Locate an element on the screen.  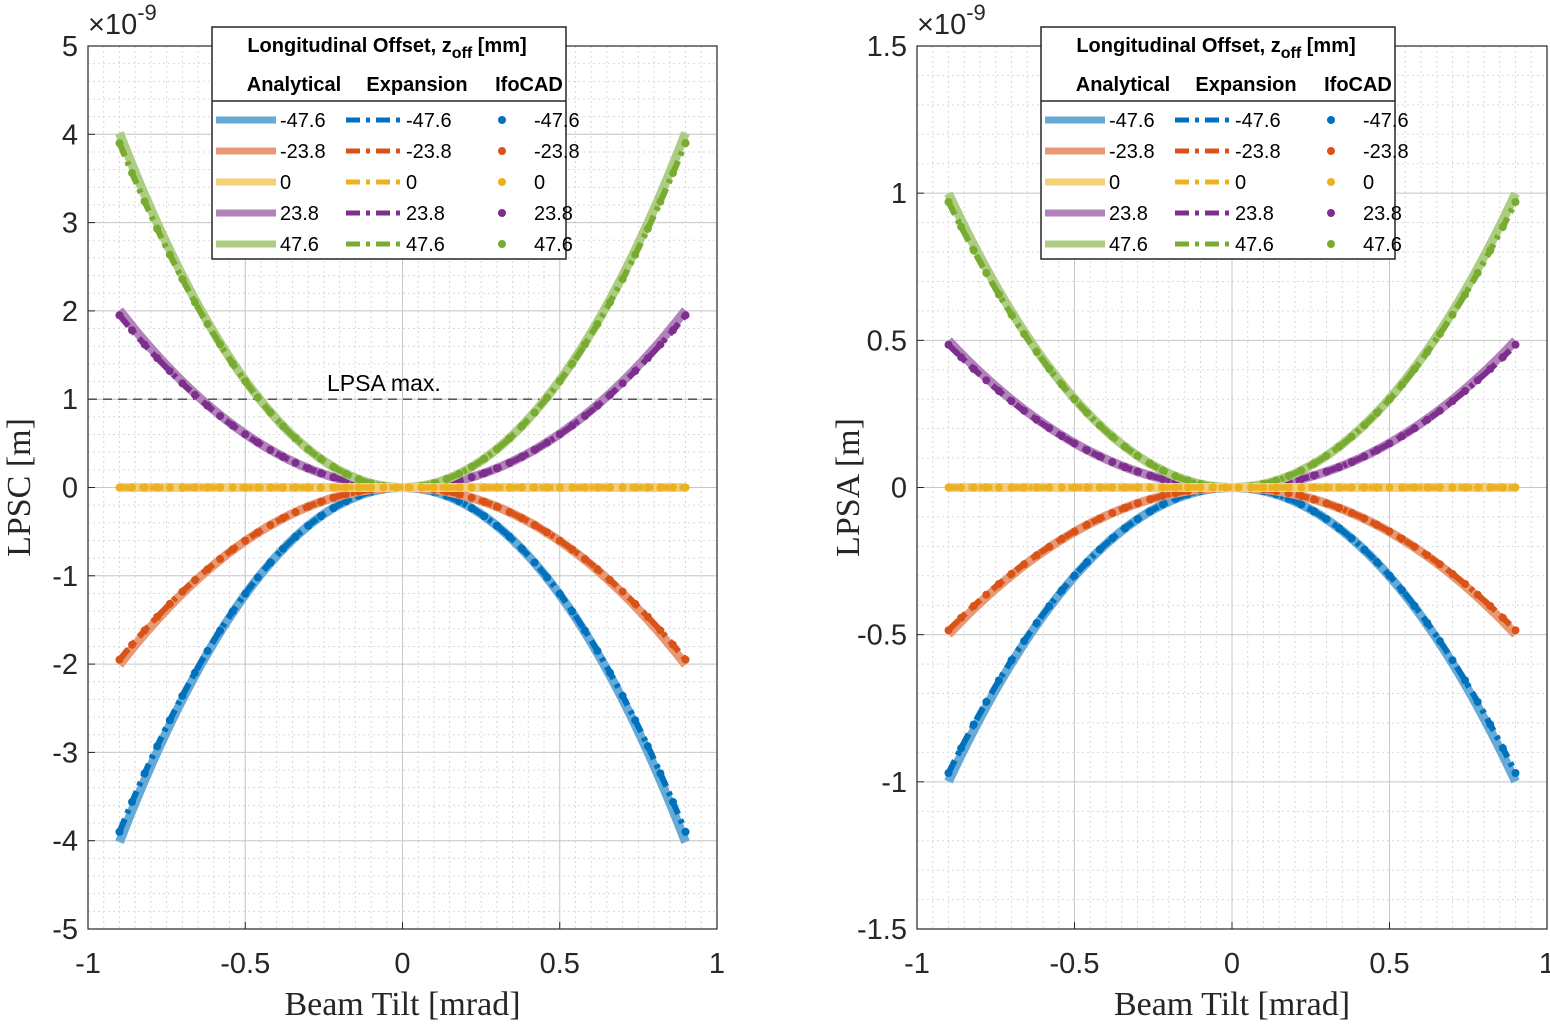
y-tick-label: 0.5 is located at coordinates (887, 341).